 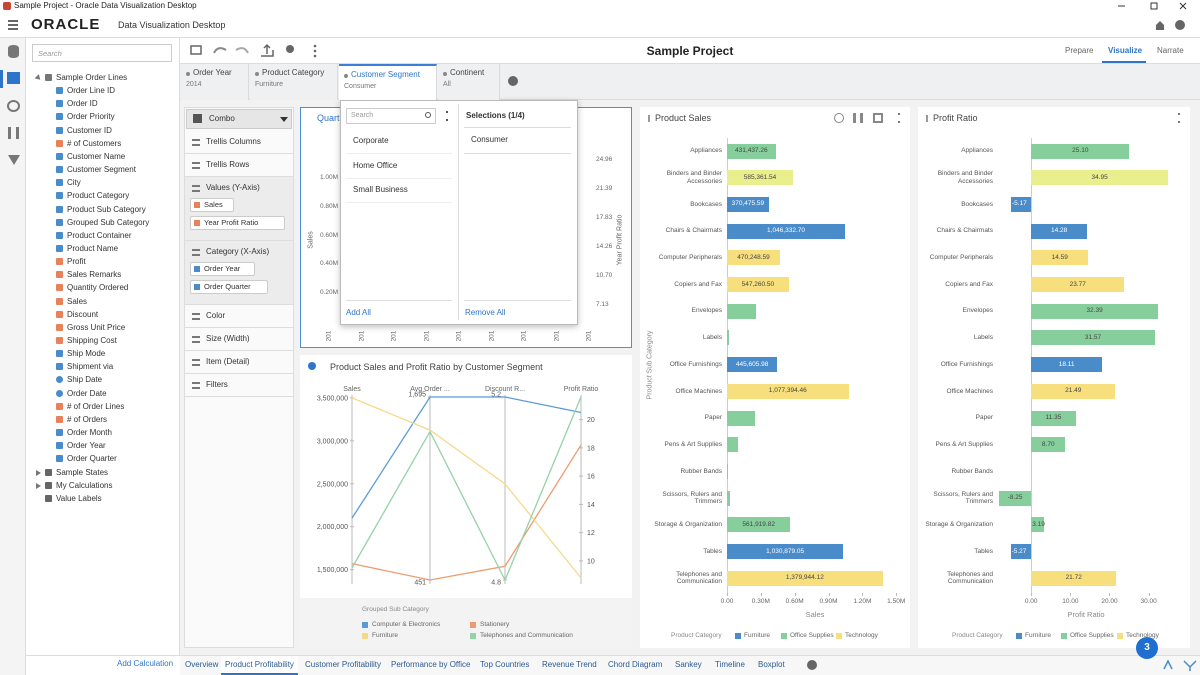 What do you see at coordinates (485, 312) in the screenshot?
I see `remove-all: Remove All` at bounding box center [485, 312].